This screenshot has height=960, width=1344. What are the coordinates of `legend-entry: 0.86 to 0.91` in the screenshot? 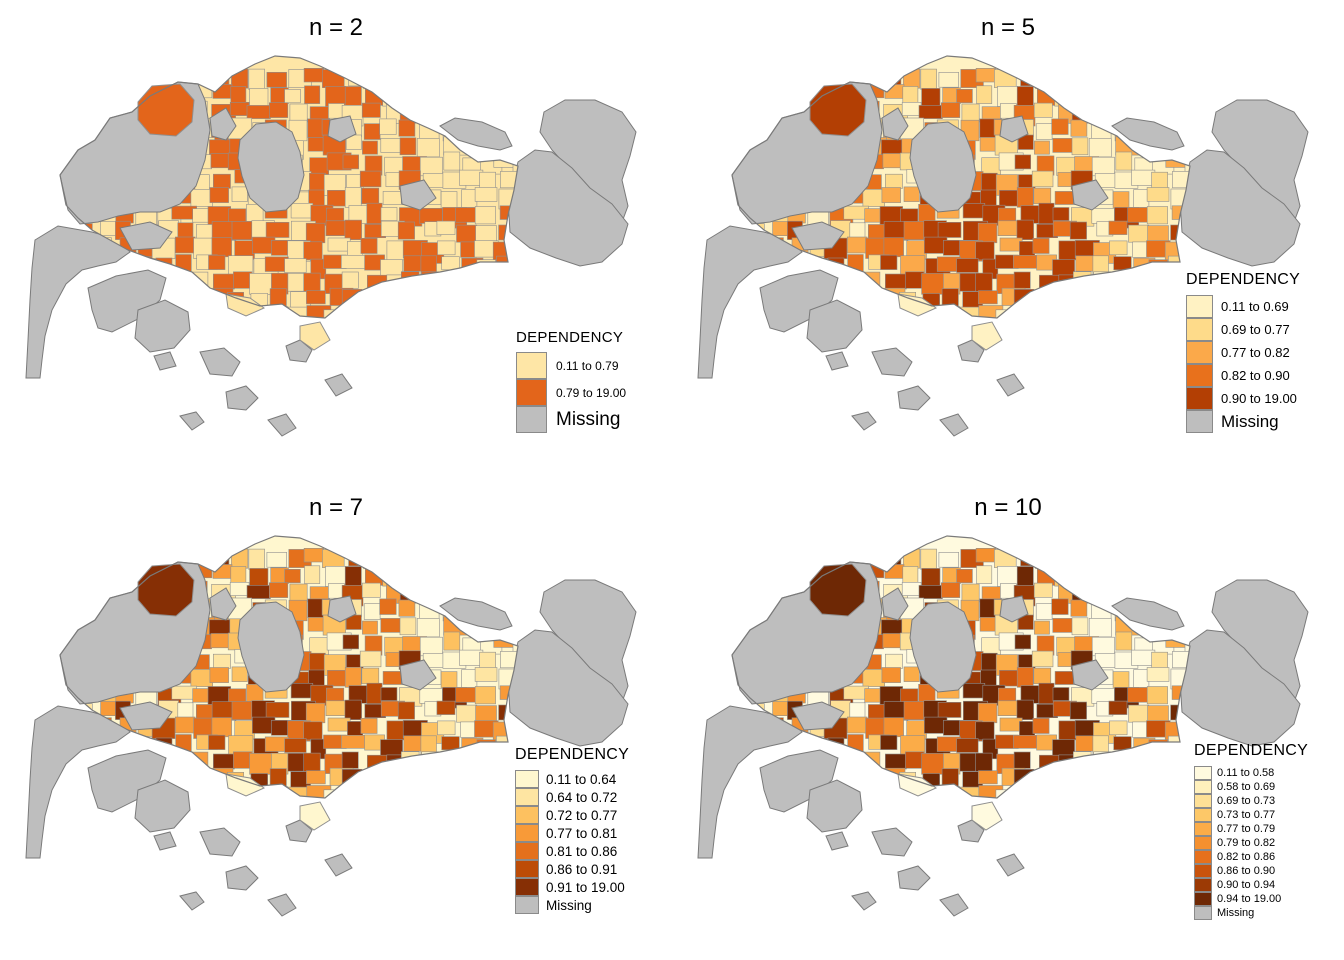 It's located at (572, 869).